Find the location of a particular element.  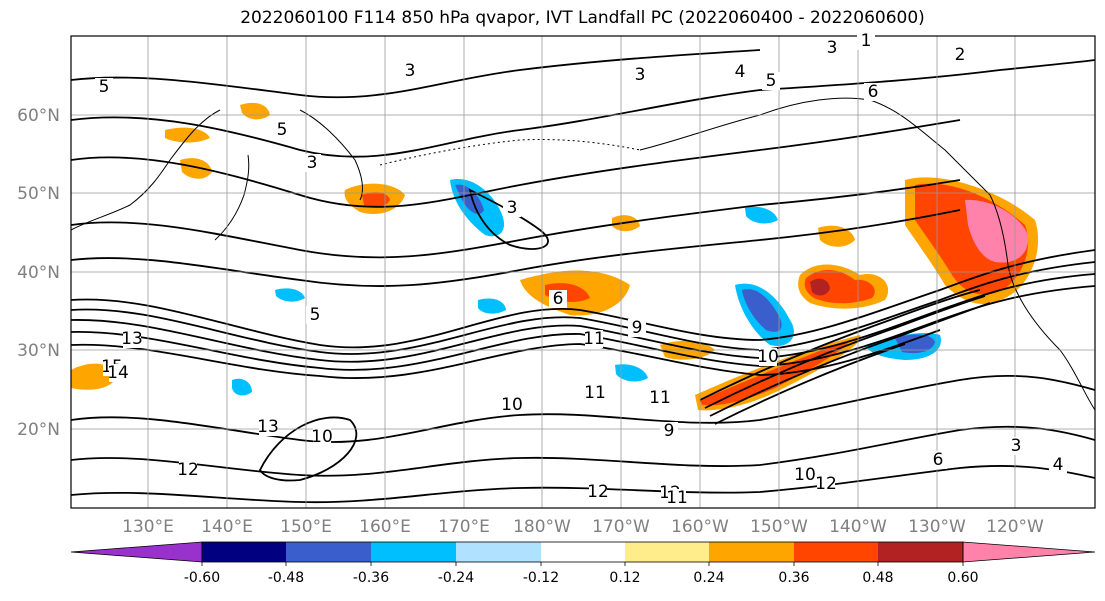

latitude-labels: 60°N 50°N 40°N 30°N 20°N is located at coordinates (38, 273).